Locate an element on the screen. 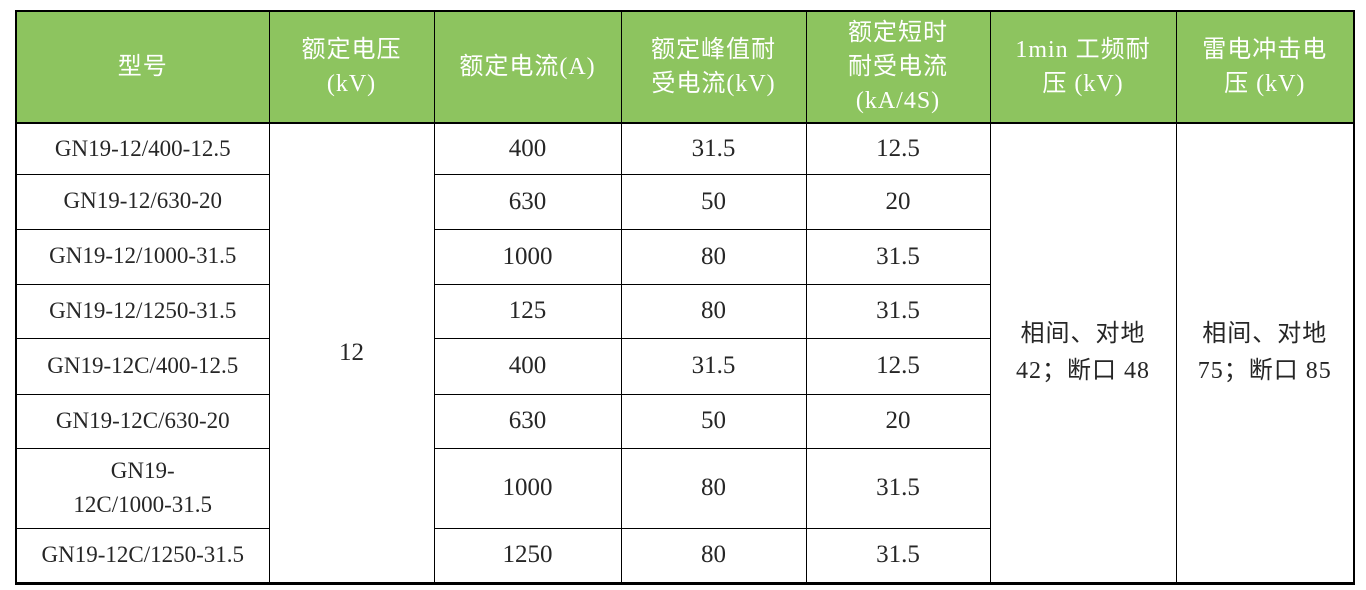 This screenshot has height=590, width=1366. header-rated-voltage-label: 额定电压 (kV) is located at coordinates (351, 66).